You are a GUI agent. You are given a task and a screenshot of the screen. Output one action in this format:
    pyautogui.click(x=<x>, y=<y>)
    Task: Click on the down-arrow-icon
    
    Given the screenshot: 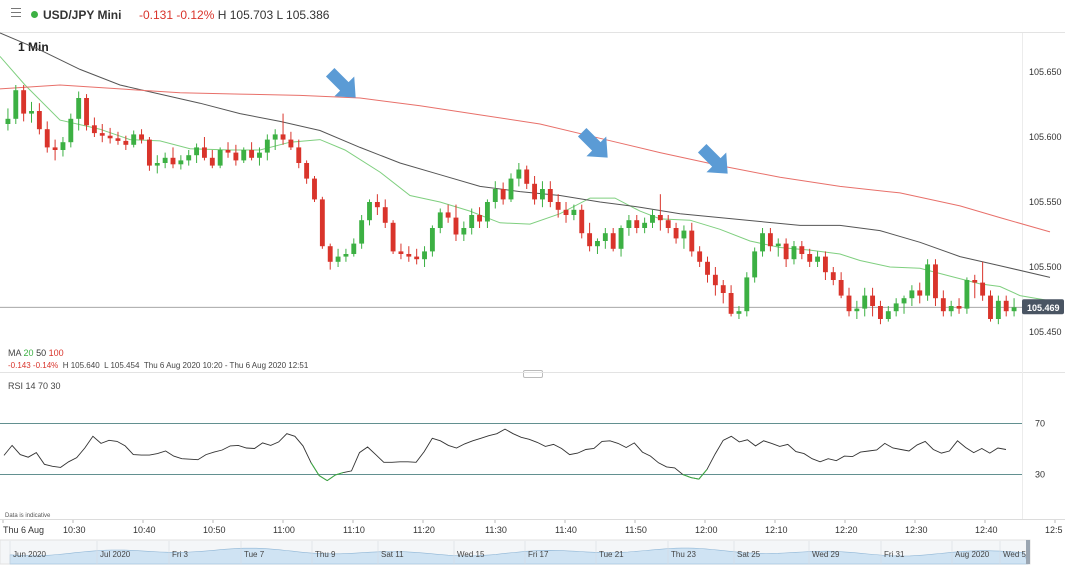 What is the action you would take?
    pyautogui.click(x=712, y=158)
    